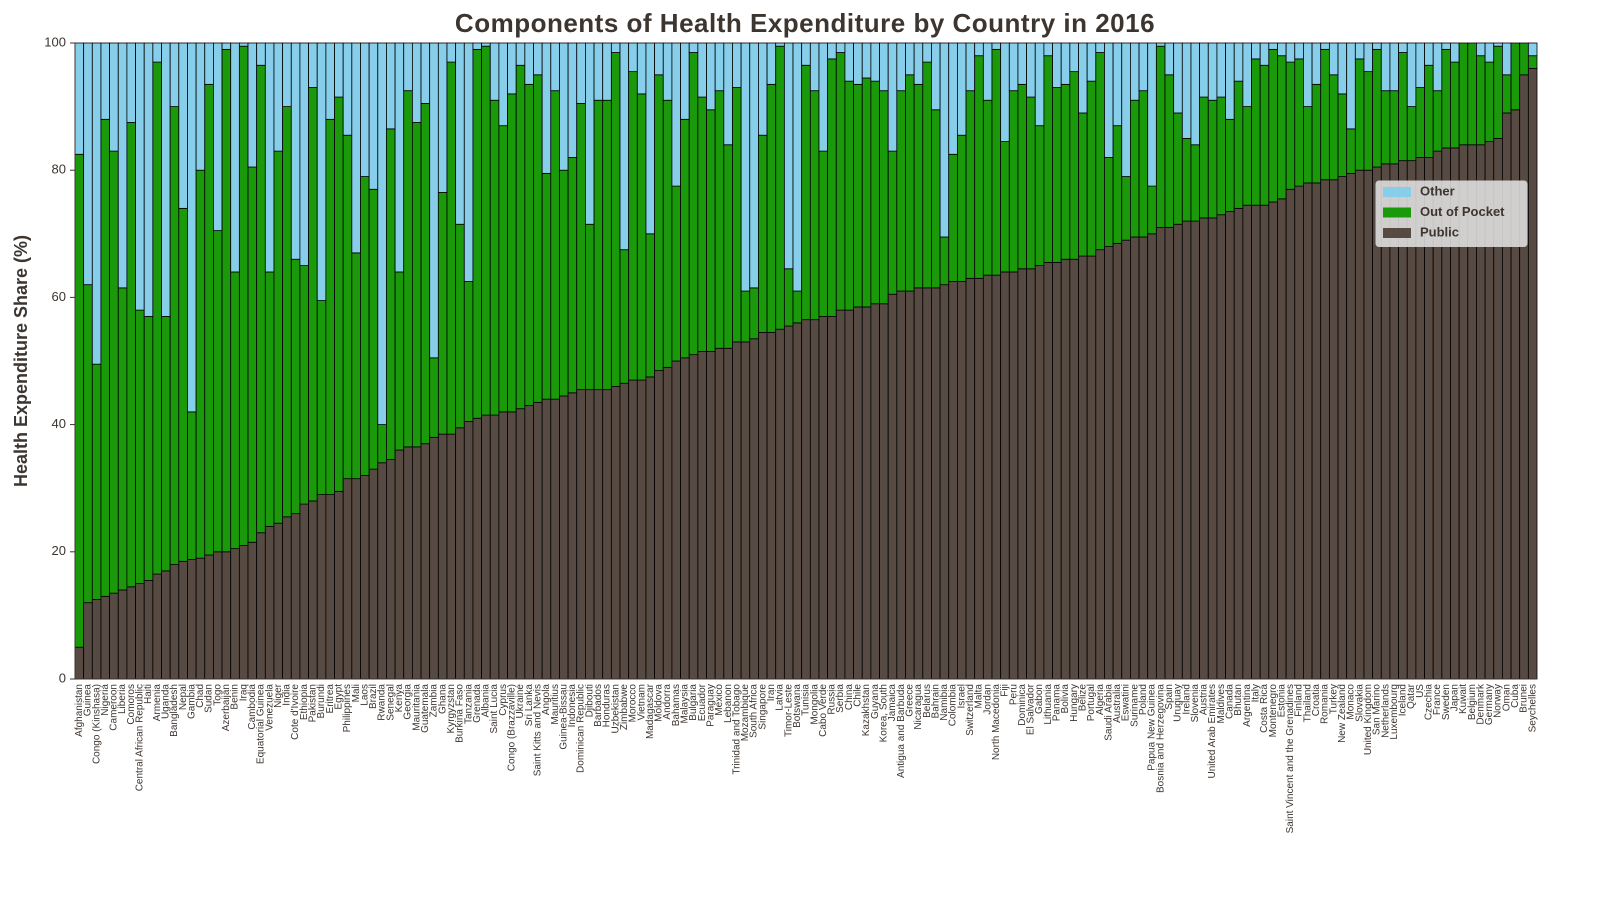  Describe the element at coordinates (685, 704) in the screenshot. I see `x-tick-label: Malaysia` at that location.